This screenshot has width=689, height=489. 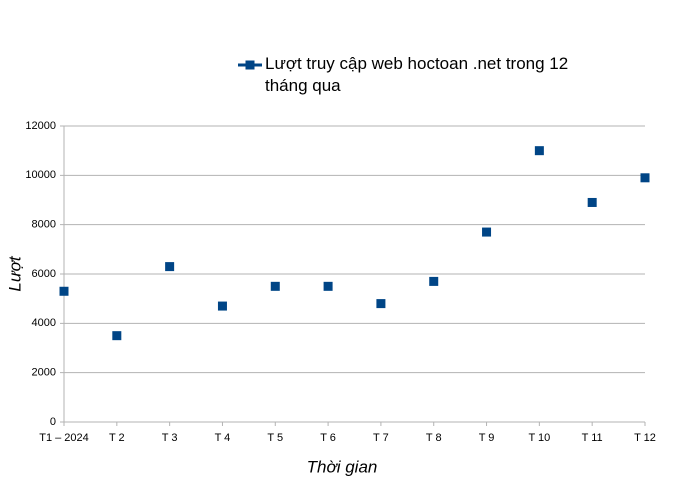 What do you see at coordinates (645, 438) in the screenshot?
I see `x-tick-label: T 12` at bounding box center [645, 438].